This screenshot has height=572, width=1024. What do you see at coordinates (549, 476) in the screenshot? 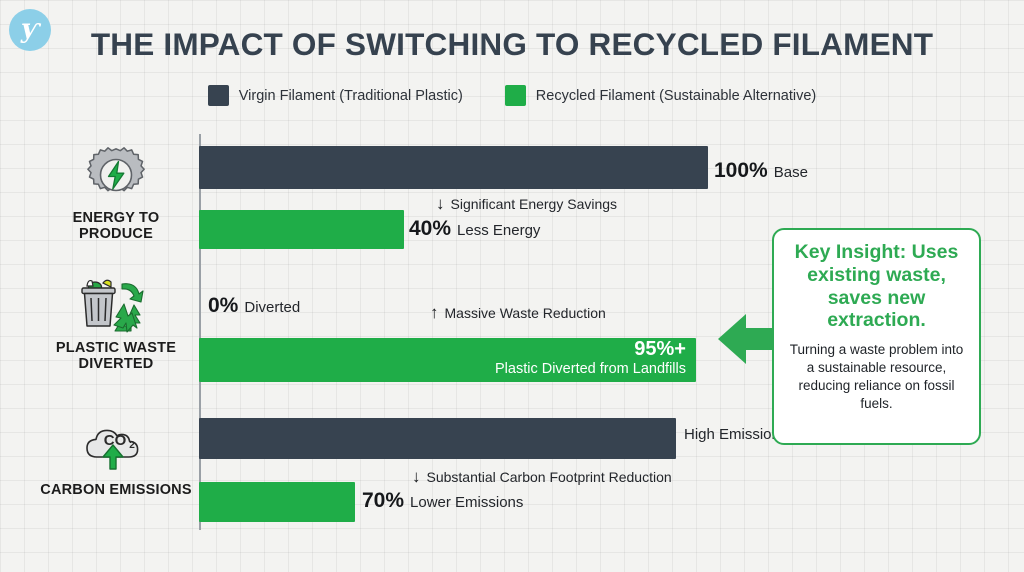
I see `delta-text-carbon: Substantial Carbon Footprint Reduction` at bounding box center [549, 476].